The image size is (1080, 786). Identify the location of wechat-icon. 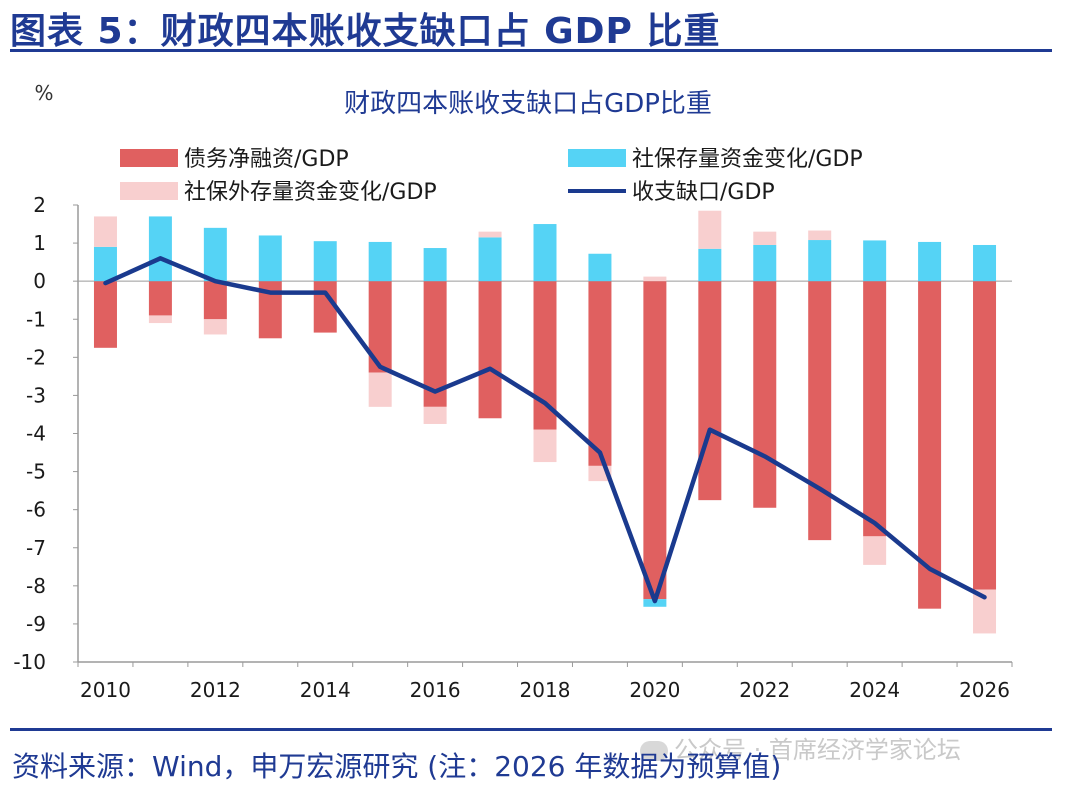
(654, 751).